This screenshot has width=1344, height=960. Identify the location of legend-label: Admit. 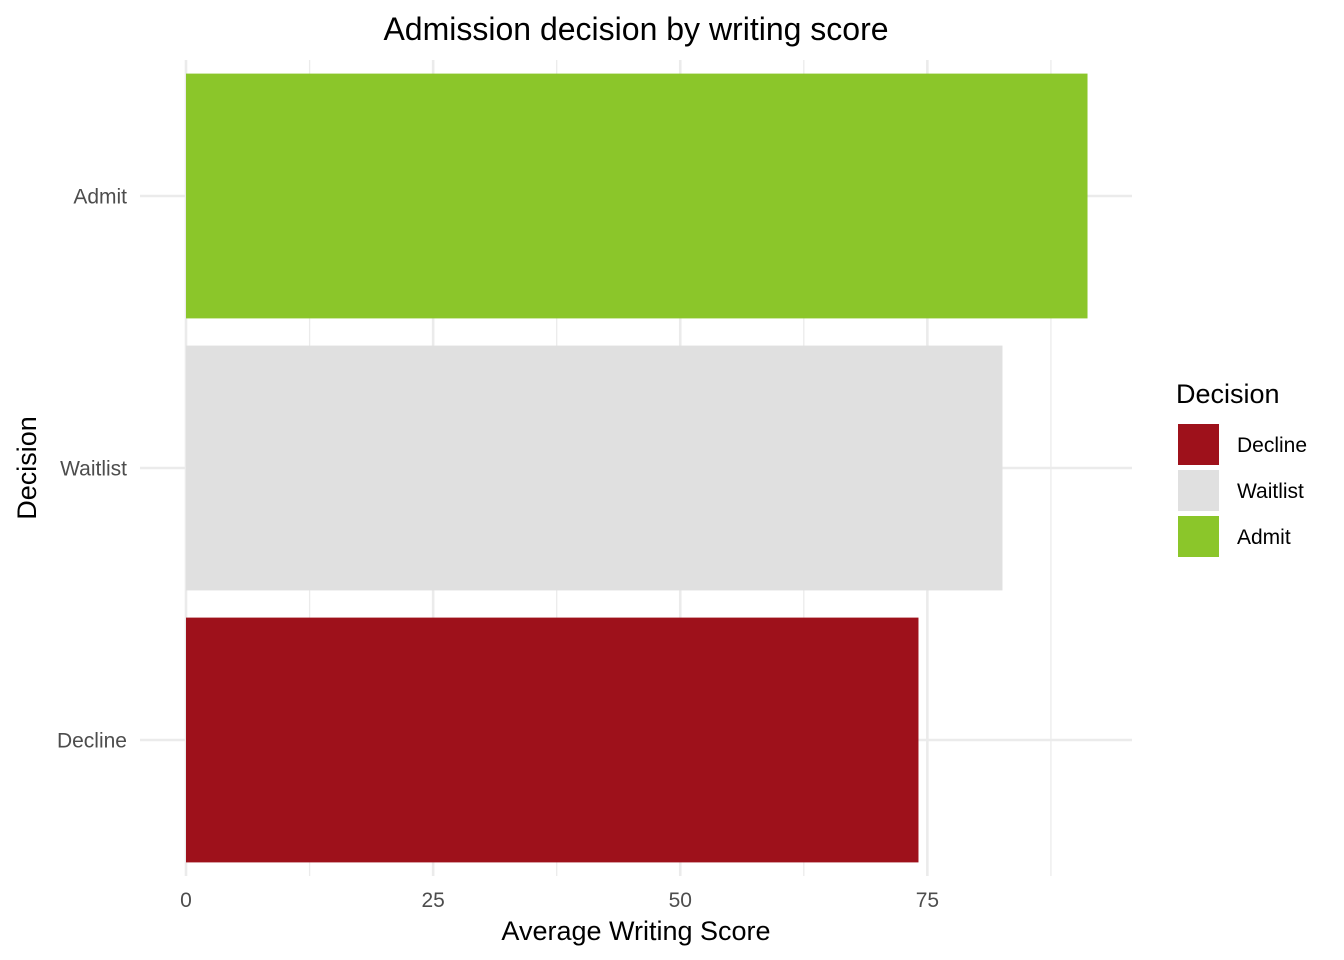
(1264, 537).